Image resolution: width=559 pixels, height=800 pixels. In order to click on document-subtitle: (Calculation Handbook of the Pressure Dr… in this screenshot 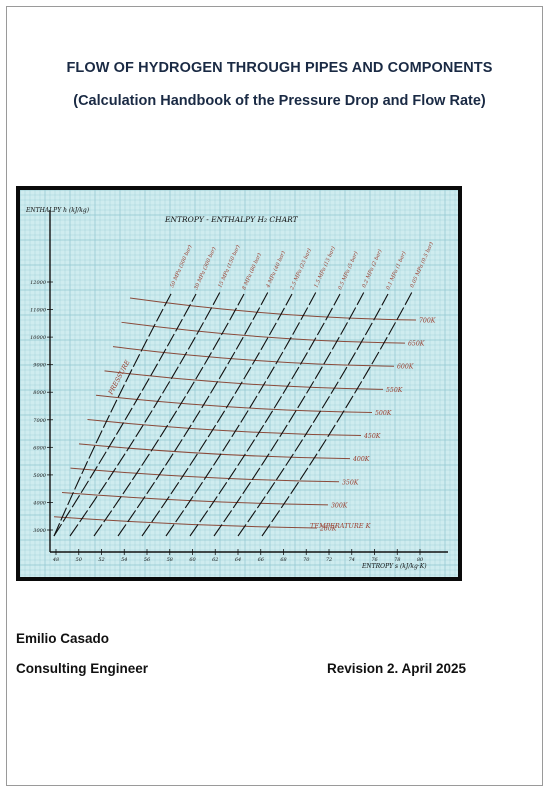, I will do `click(279, 101)`.